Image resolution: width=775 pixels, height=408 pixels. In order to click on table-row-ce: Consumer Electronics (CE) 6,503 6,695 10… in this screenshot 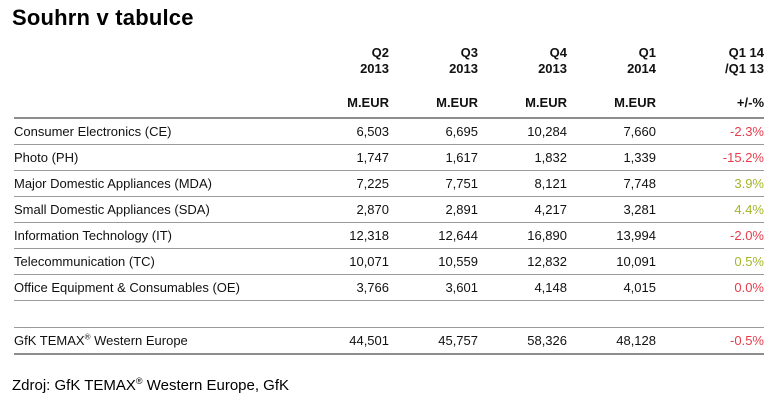, I will do `click(389, 131)`.